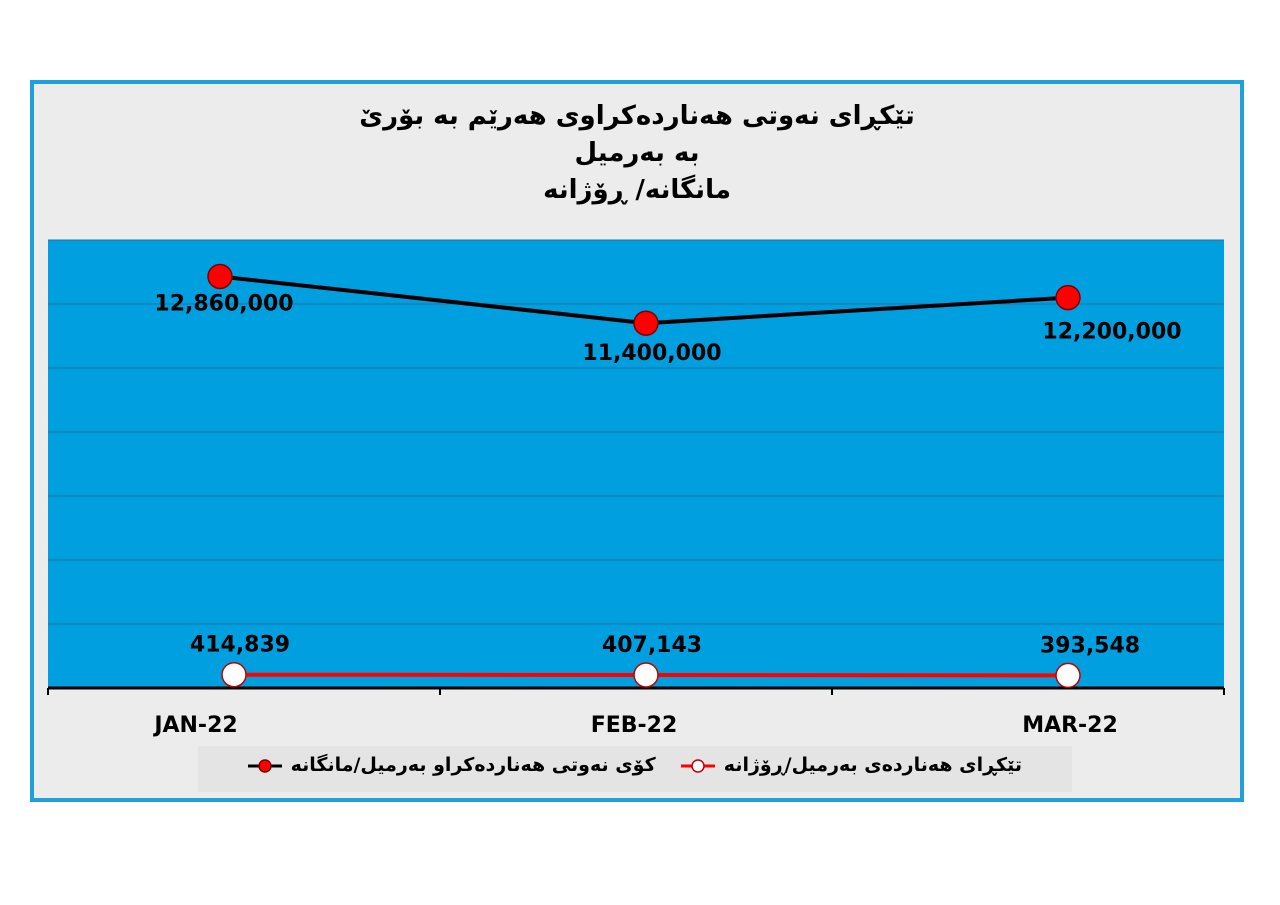 This screenshot has height=905, width=1280. I want to click on chart-title-line-1: تێکڕای نەوتی هەناردەکراوی هەرێم بە بۆرێ, so click(637, 116).